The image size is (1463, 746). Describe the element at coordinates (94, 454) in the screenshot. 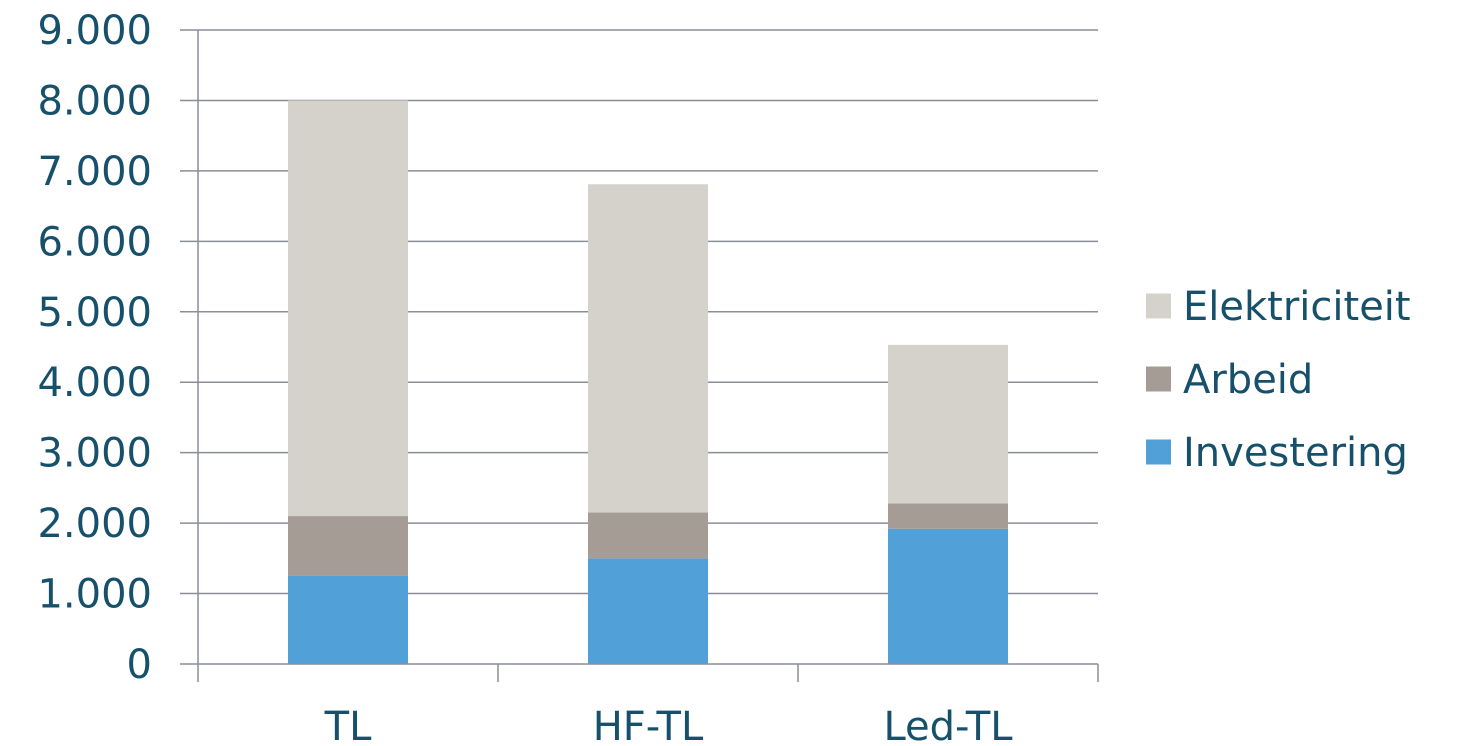

I see `y-tick-label: 3.000` at that location.